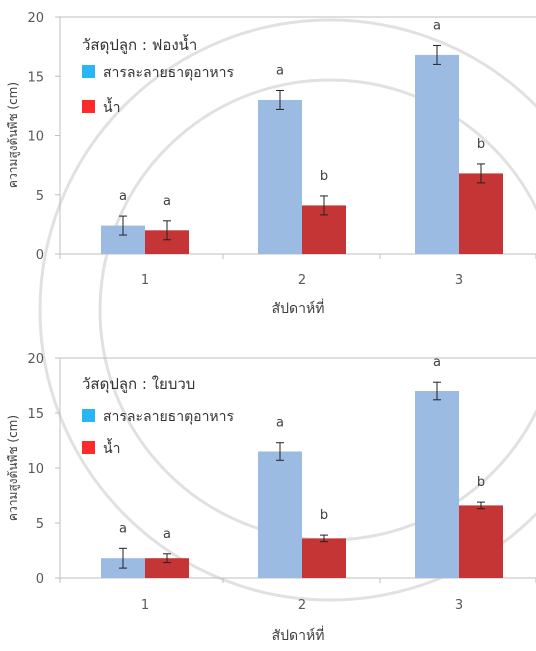 The image size is (536, 651). Describe the element at coordinates (139, 44) in the screenshot. I see `legend-title: วัสดุปลูก : ฟองน้ำ` at that location.